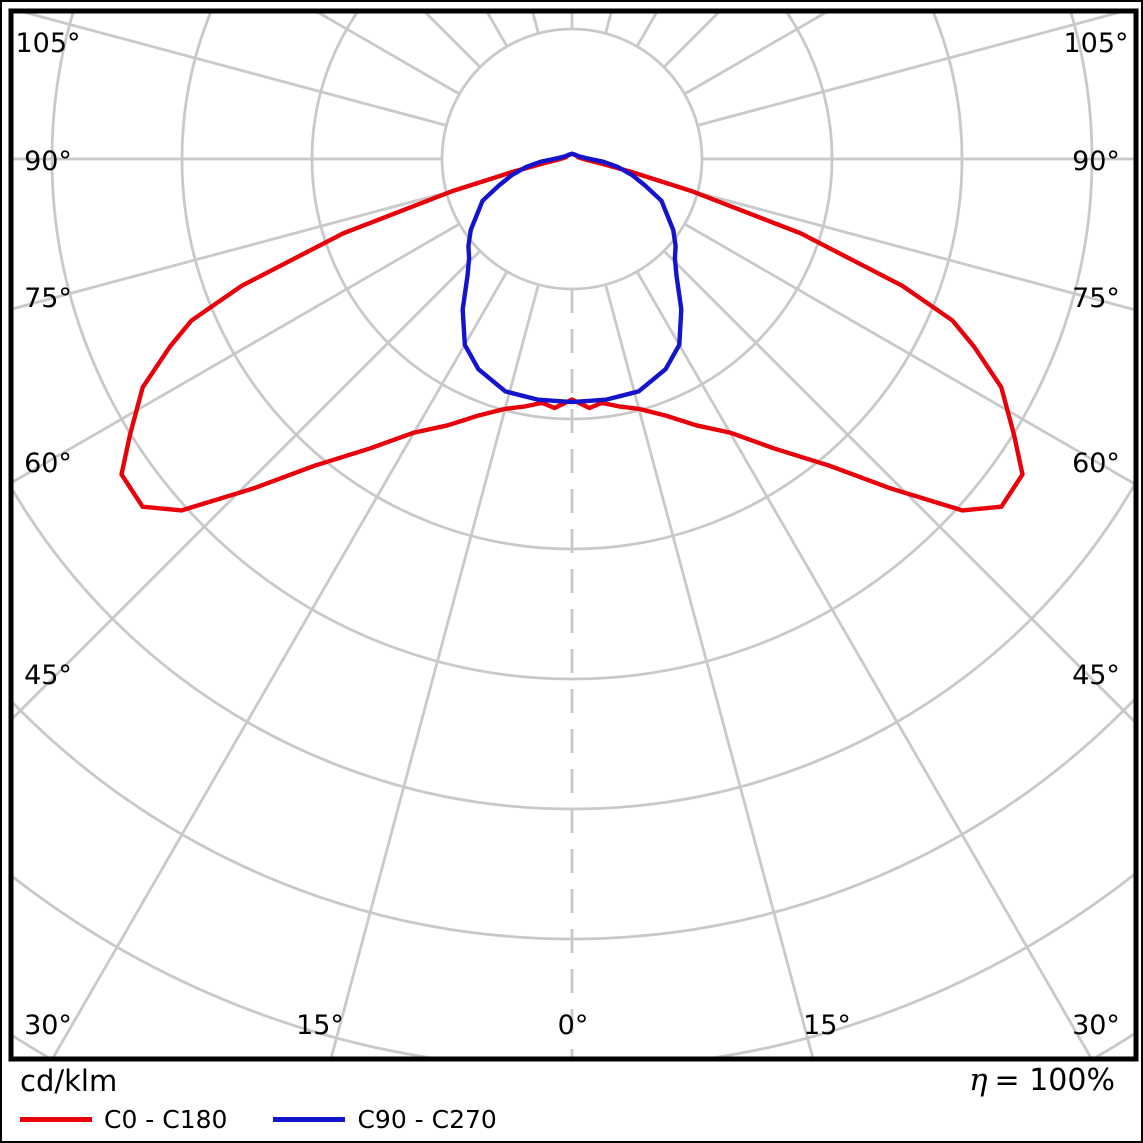  I want to click on unit-label: cd/klm, so click(69, 1081).